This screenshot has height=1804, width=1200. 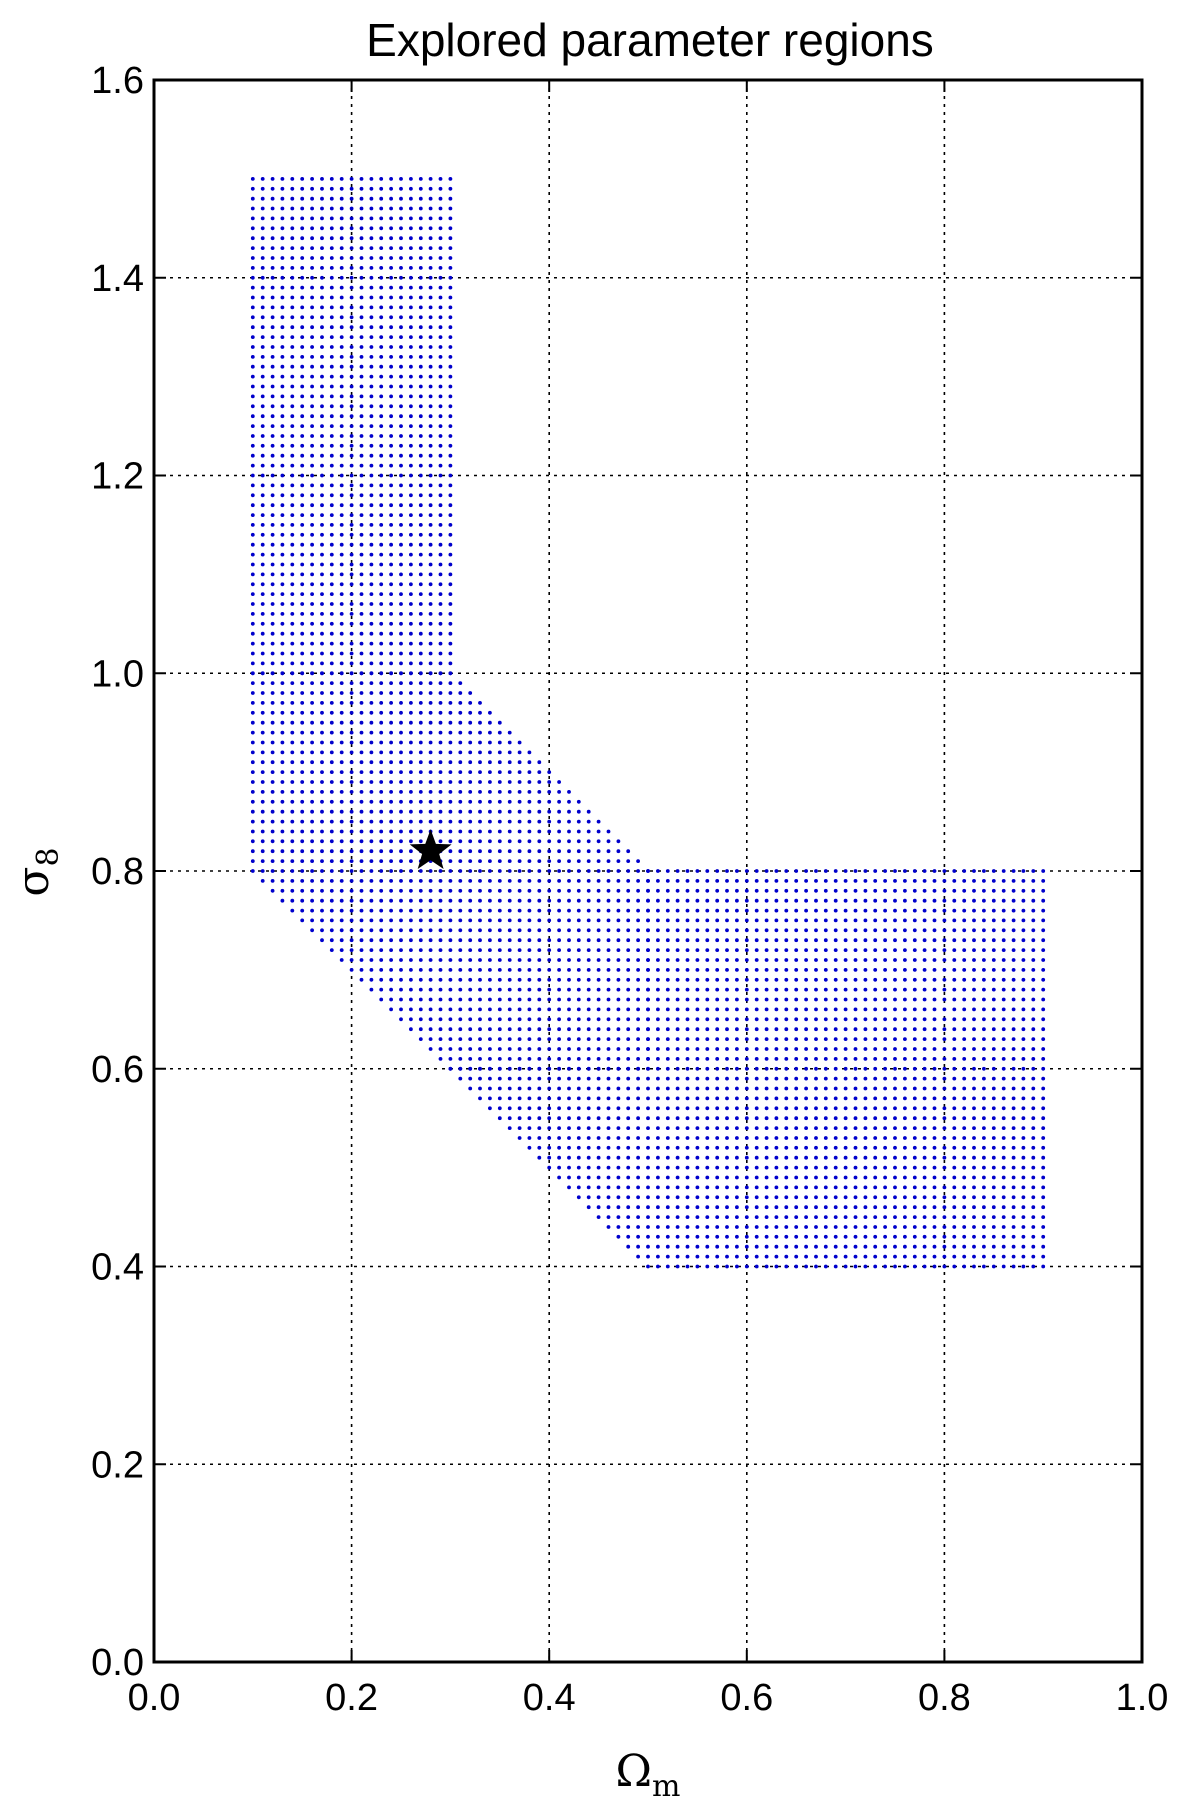 I want to click on x-tick-label: 0.8, so click(x=944, y=1698).